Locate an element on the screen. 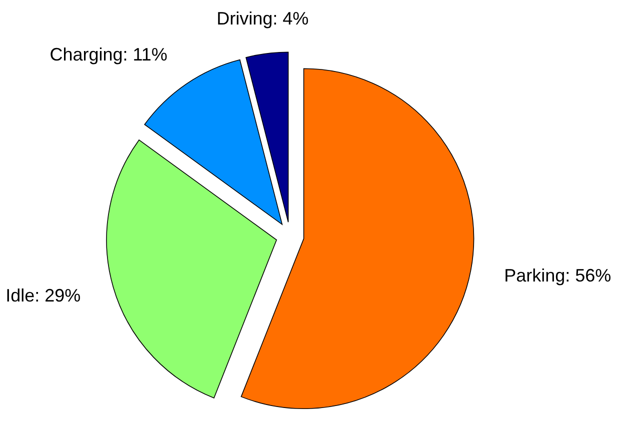  slice-label: Parking: 56% is located at coordinates (558, 276).